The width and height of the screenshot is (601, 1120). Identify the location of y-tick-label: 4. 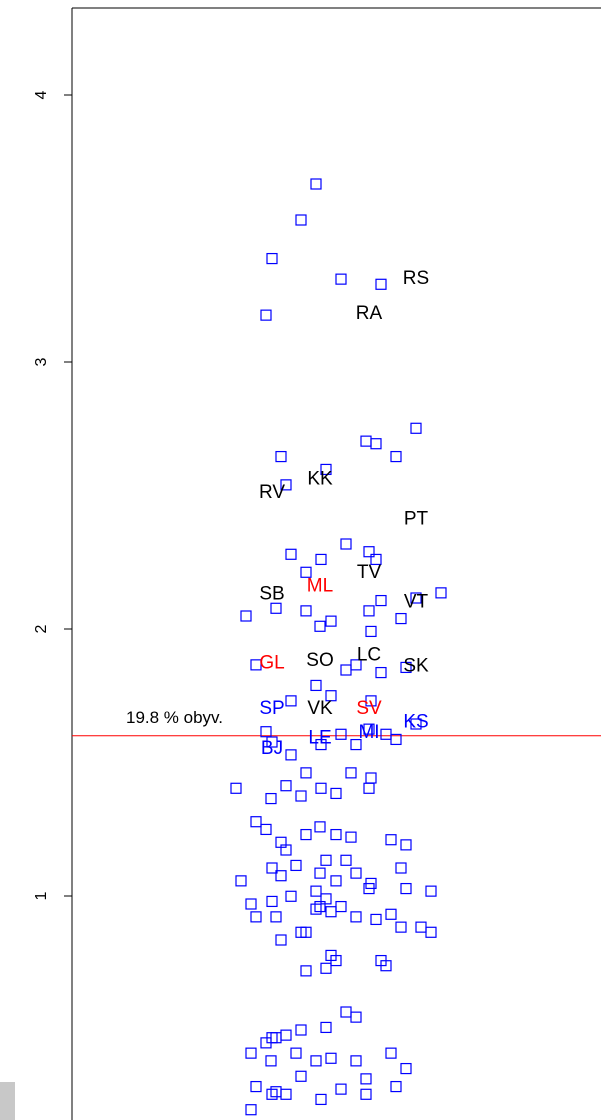
(41, 94).